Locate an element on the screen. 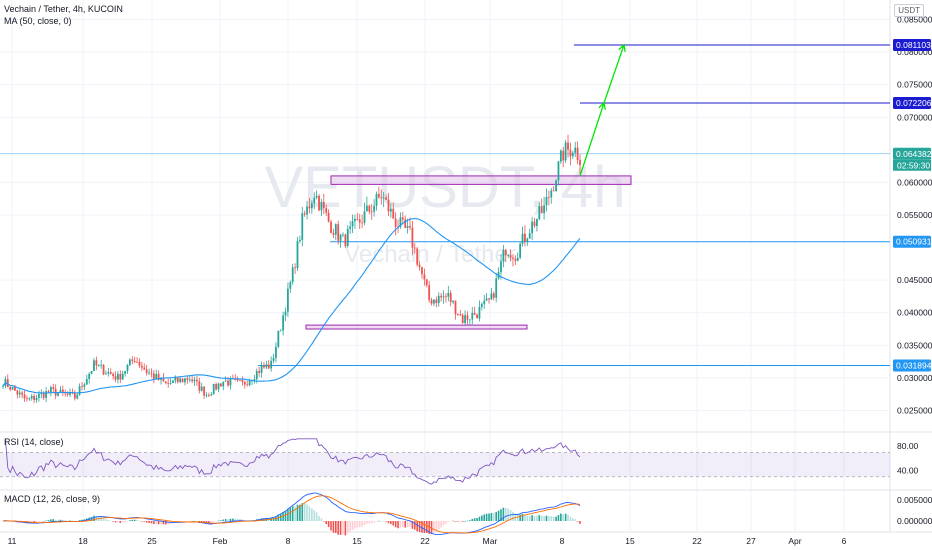 The width and height of the screenshot is (932, 550). watermark-name: Vechain / Tether is located at coordinates (430, 254).